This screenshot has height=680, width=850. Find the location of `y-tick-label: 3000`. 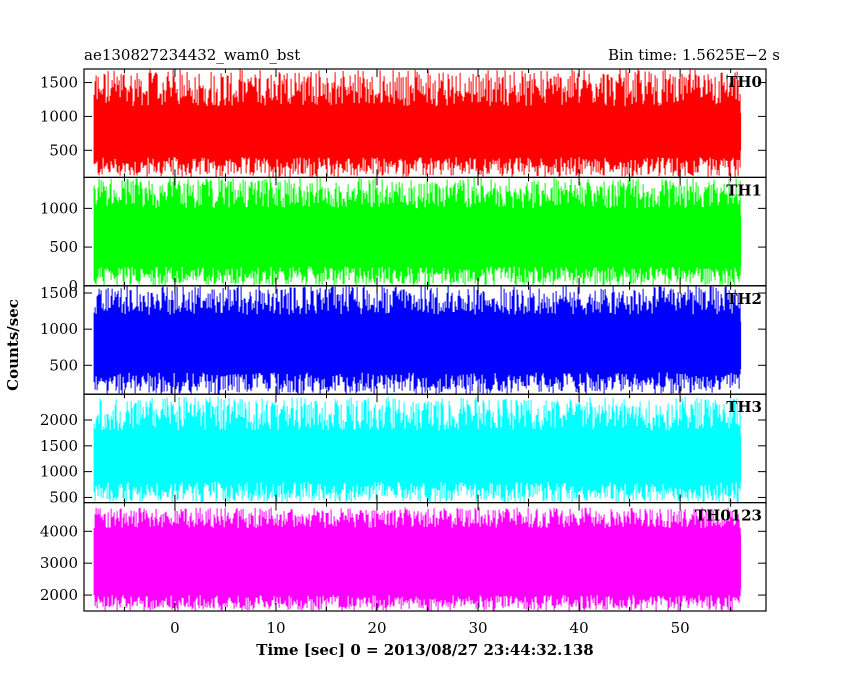

y-tick-label: 3000 is located at coordinates (59, 563).